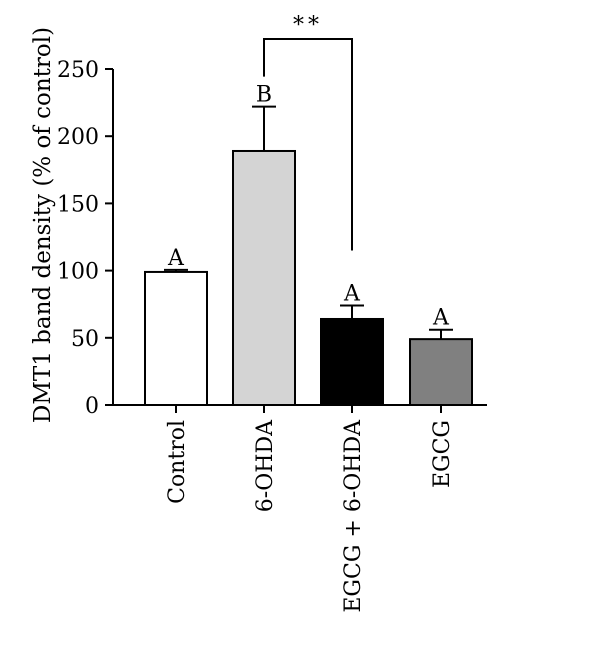 The width and height of the screenshot is (600, 657). I want to click on y-axis: 0 50 100 150 200 250, so click(85, 238).